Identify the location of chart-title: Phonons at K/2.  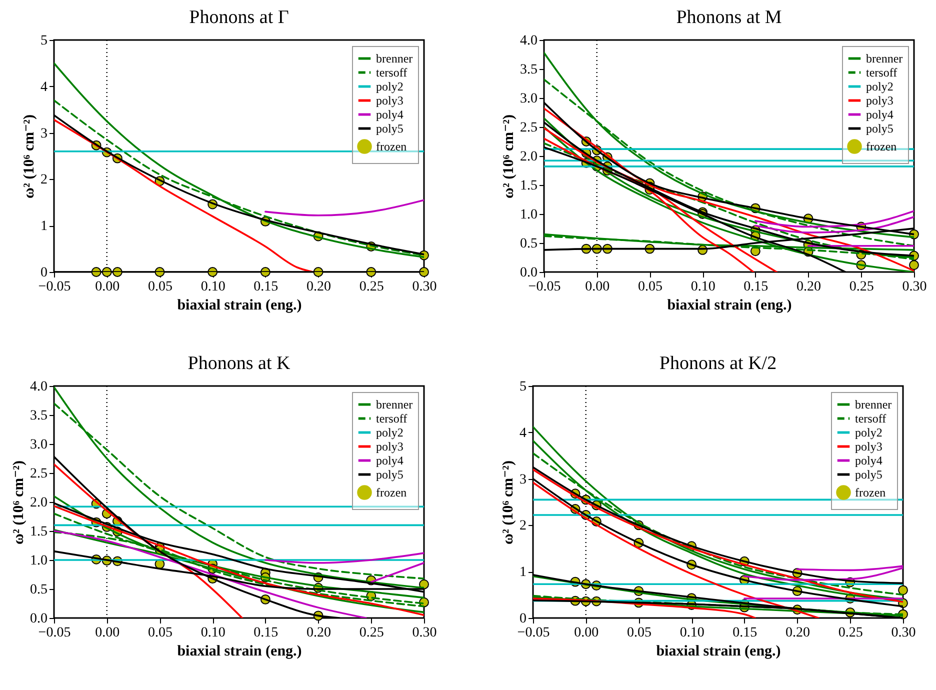
(718, 363).